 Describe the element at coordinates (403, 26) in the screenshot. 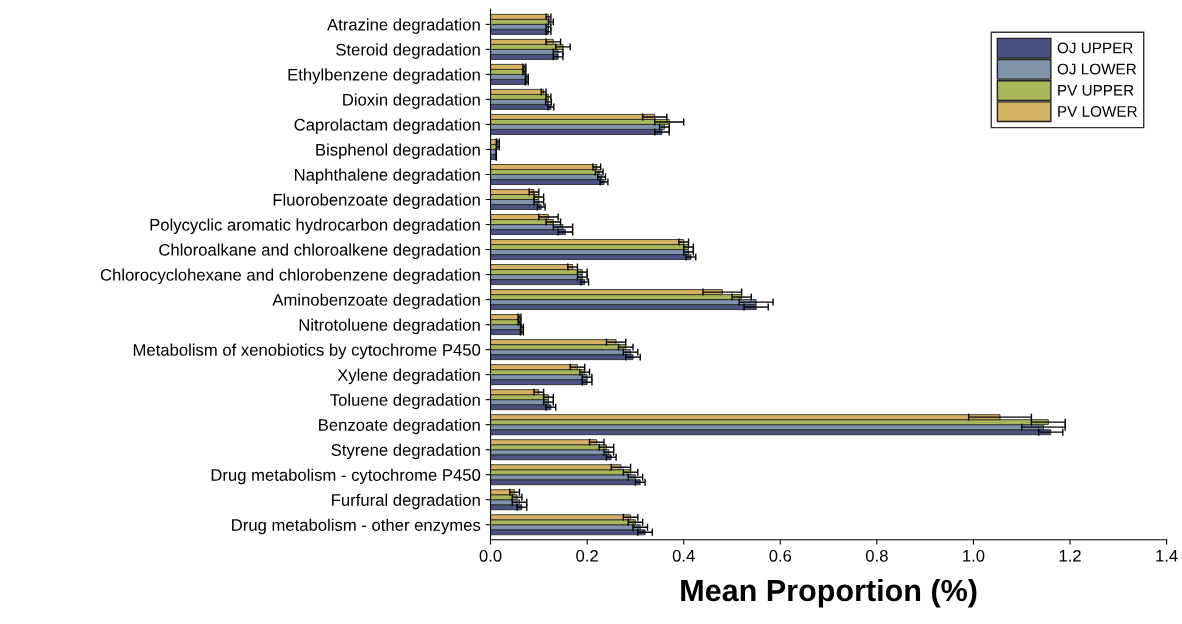

I see `y-tick-label: Atrazine degradation` at that location.